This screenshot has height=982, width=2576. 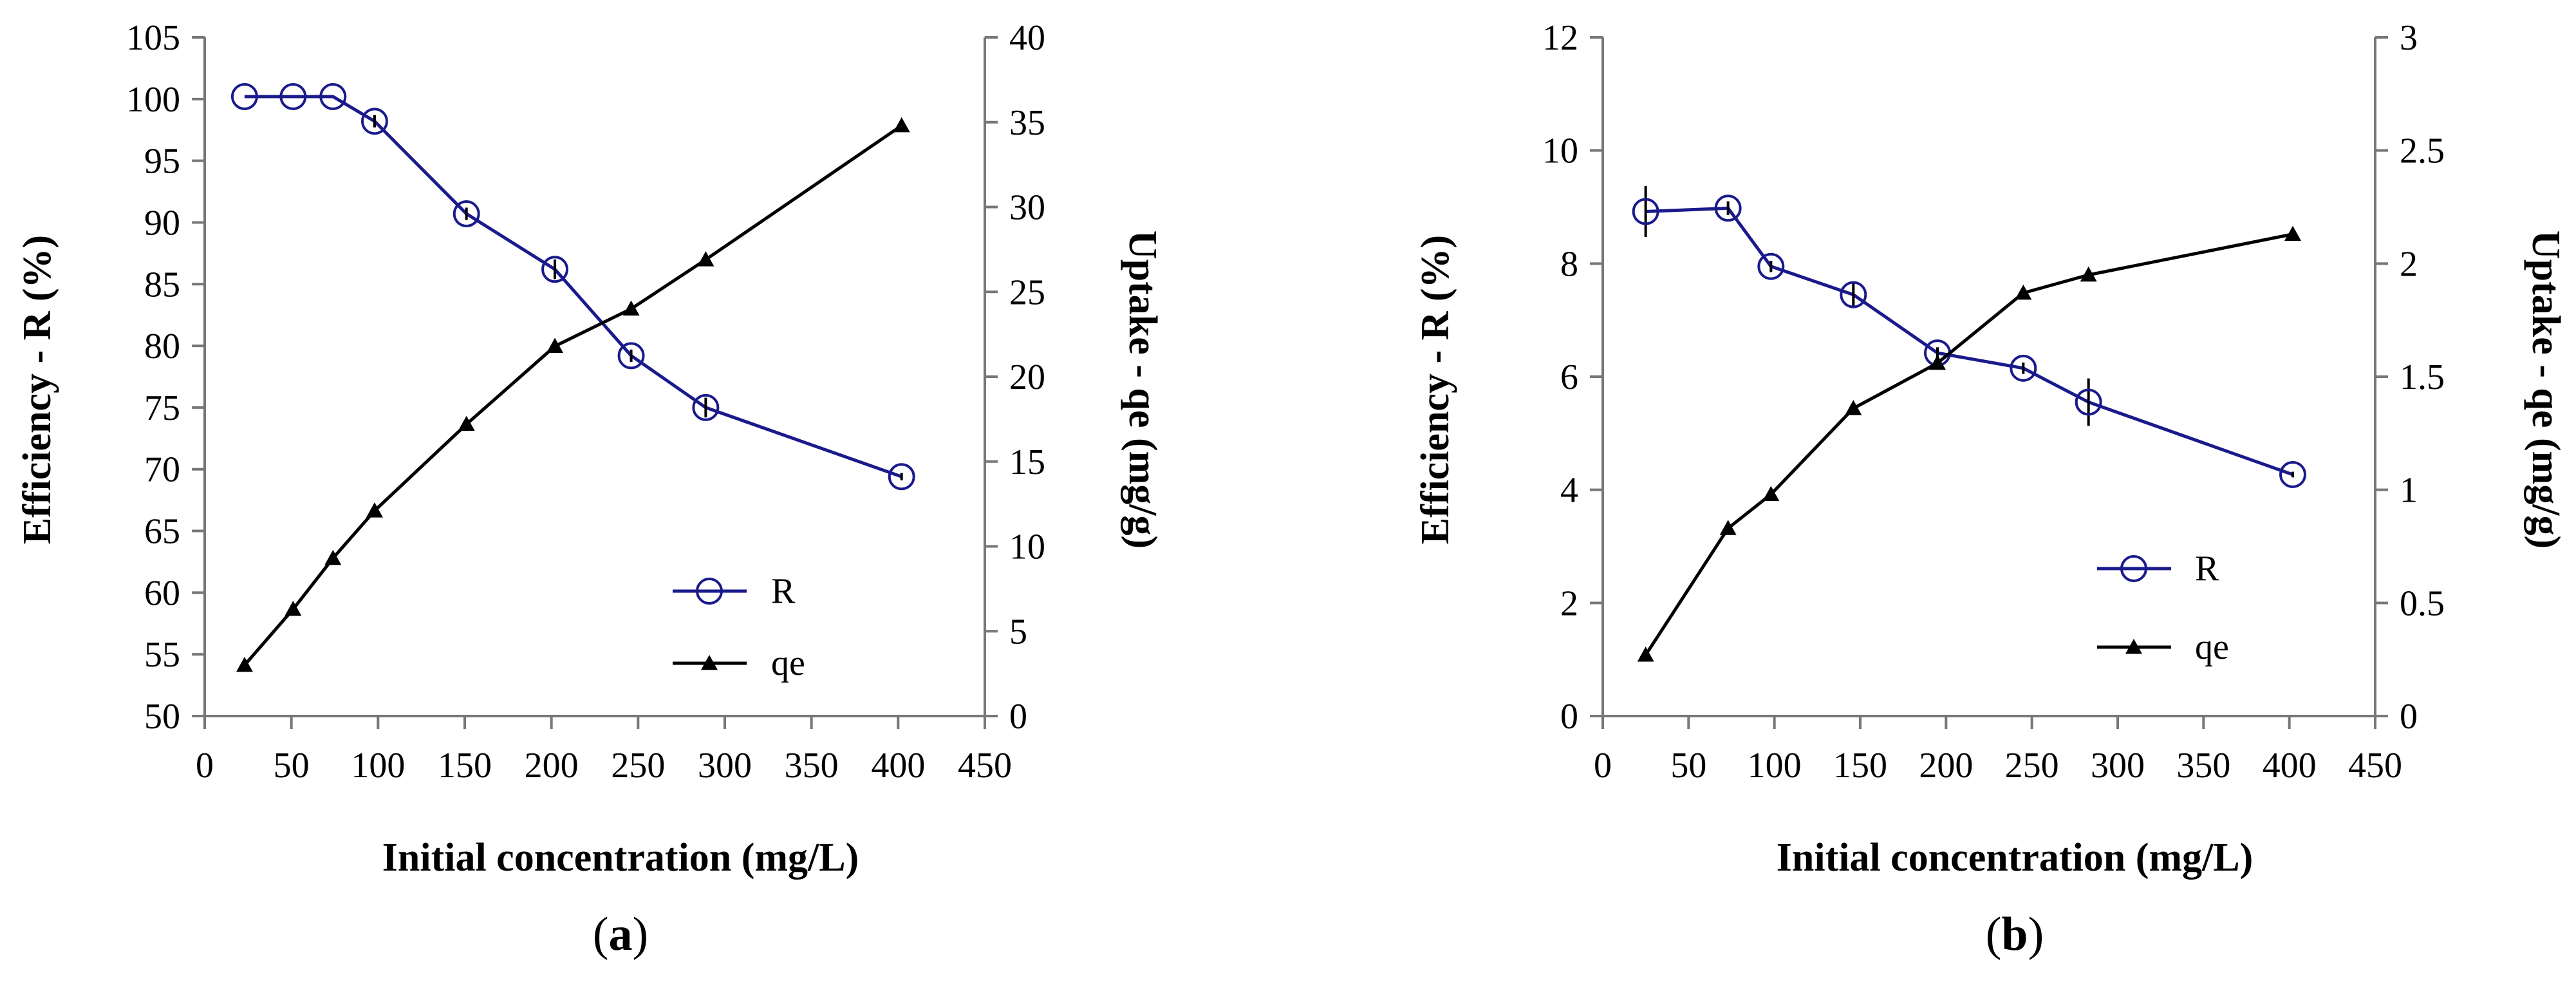 I want to click on y-tick-label: 80, so click(x=162, y=346).